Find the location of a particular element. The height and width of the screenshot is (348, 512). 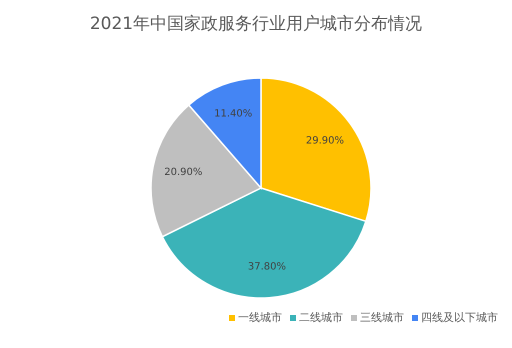

data-label: 29.90% is located at coordinates (325, 141).